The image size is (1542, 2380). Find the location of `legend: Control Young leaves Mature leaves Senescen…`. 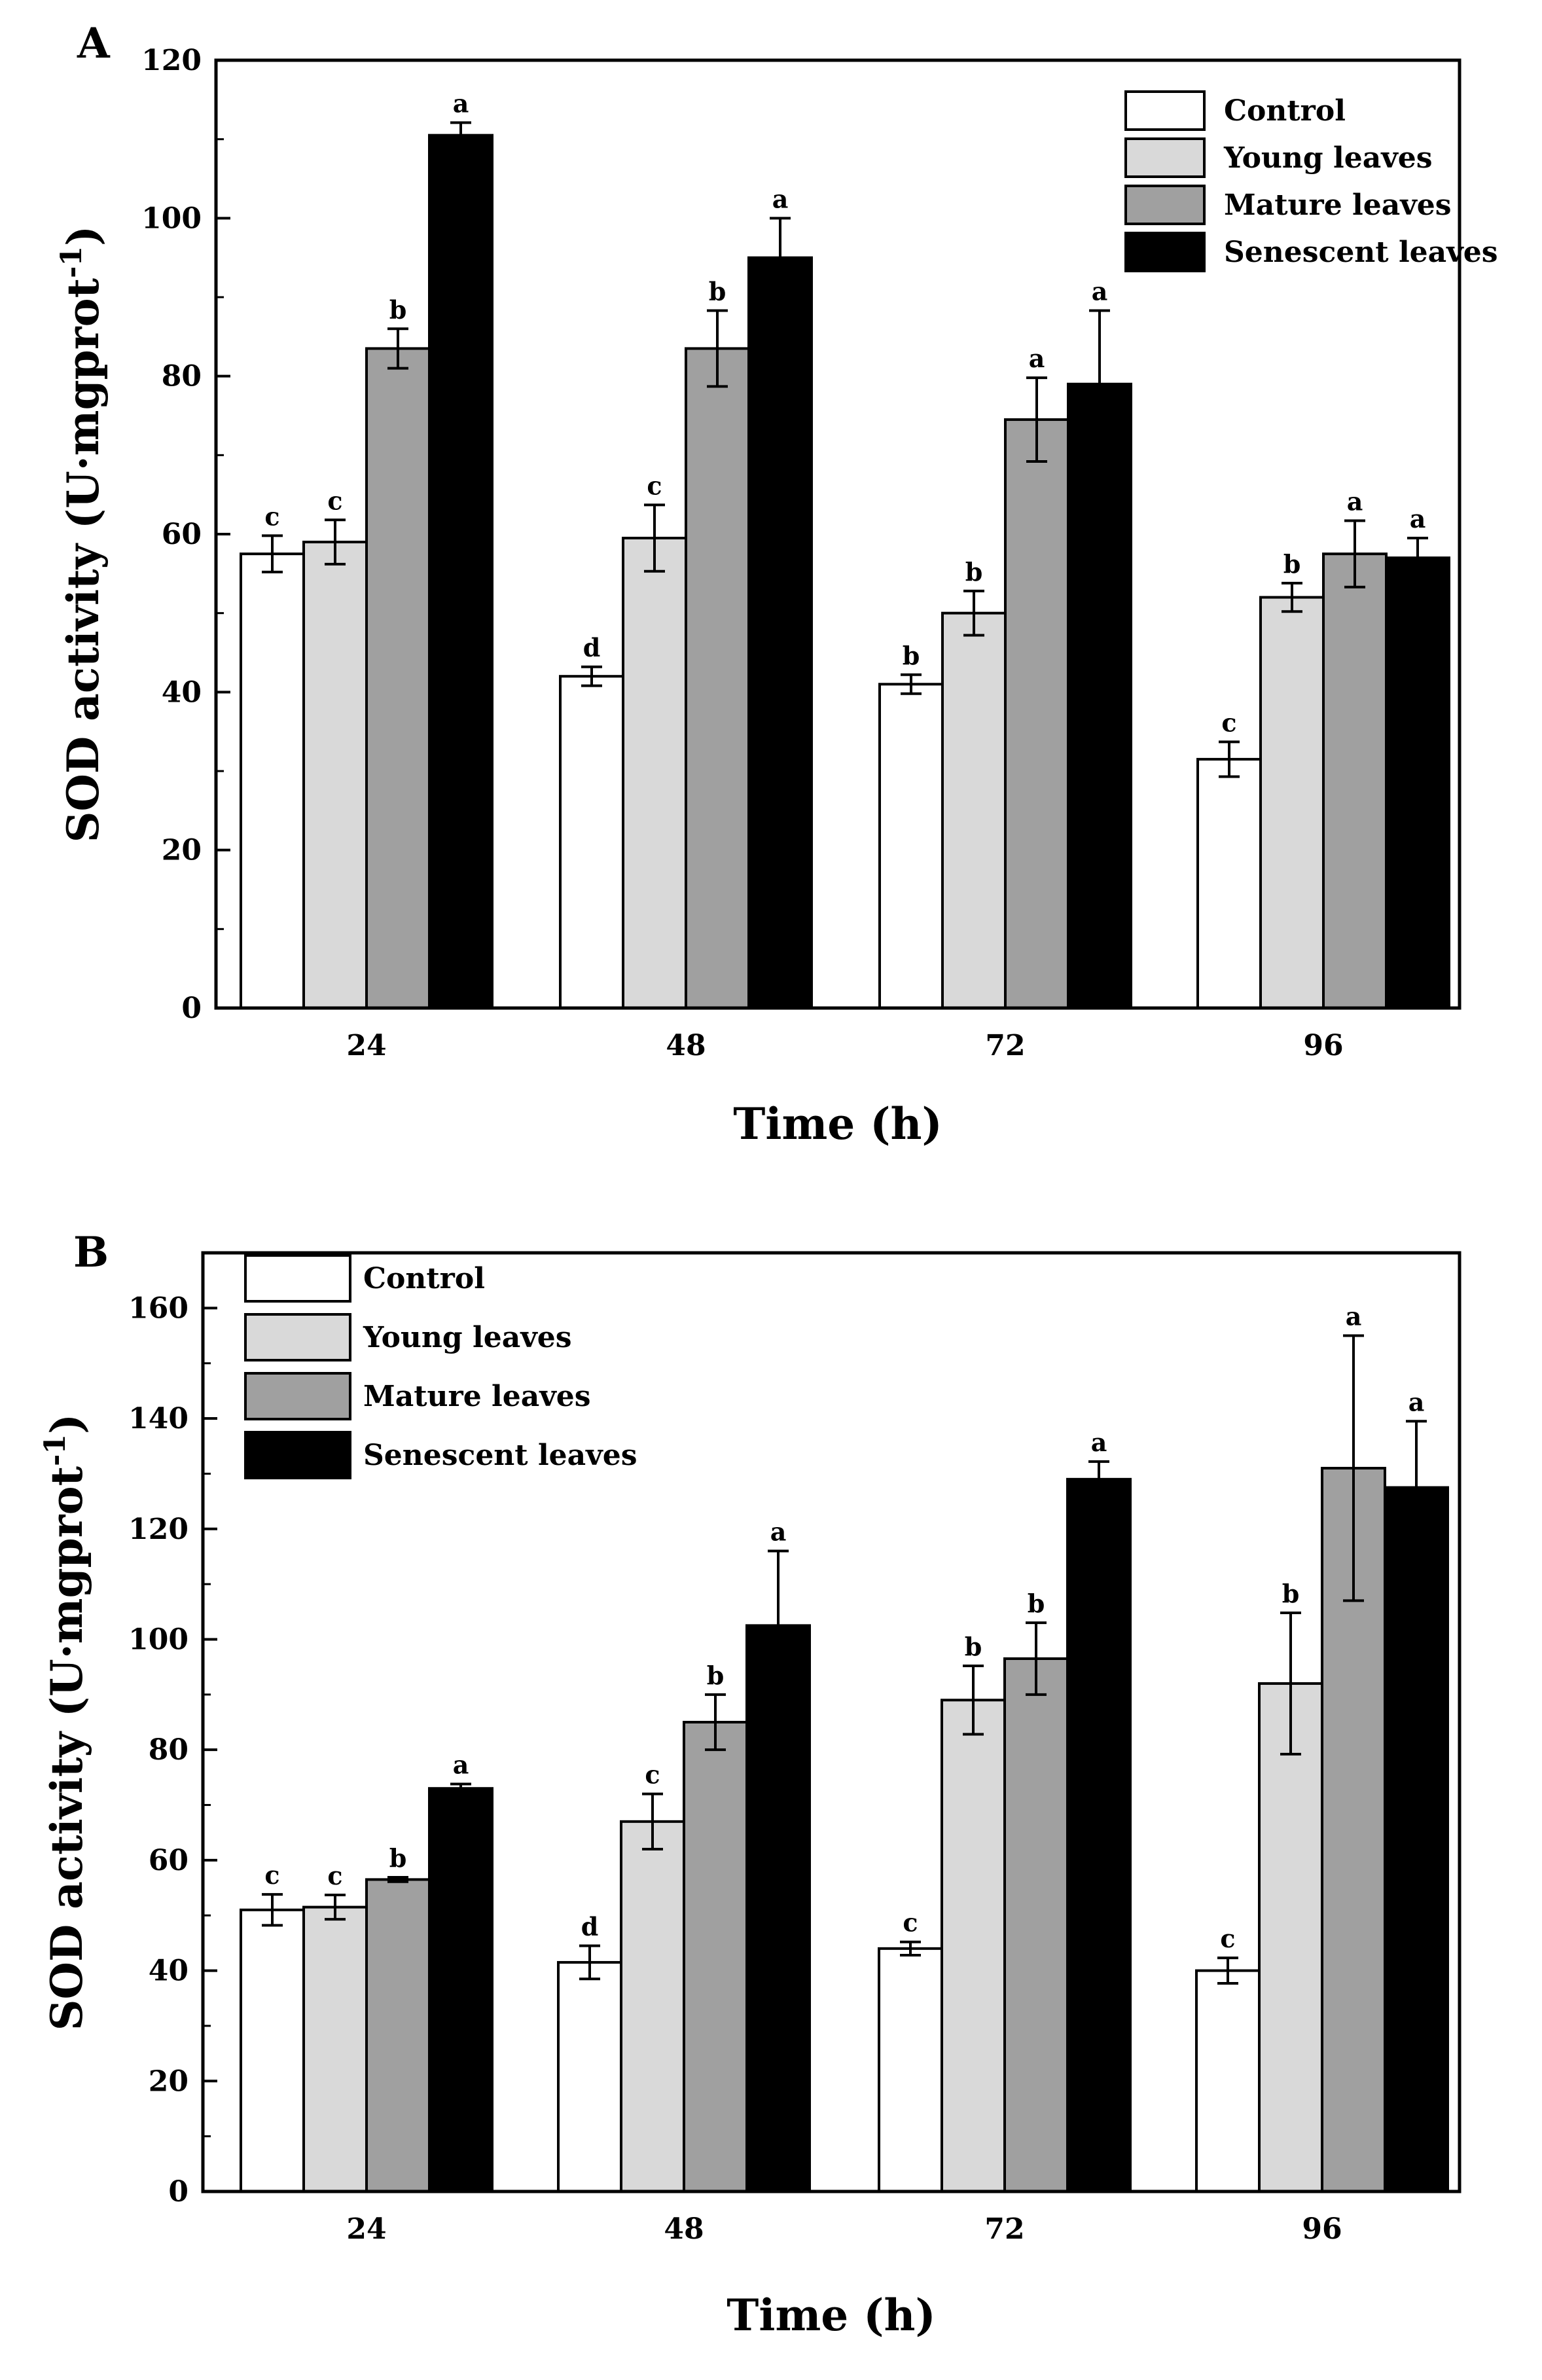

legend: Control Young leaves Mature leaves Senescen… is located at coordinates (440, 1366).